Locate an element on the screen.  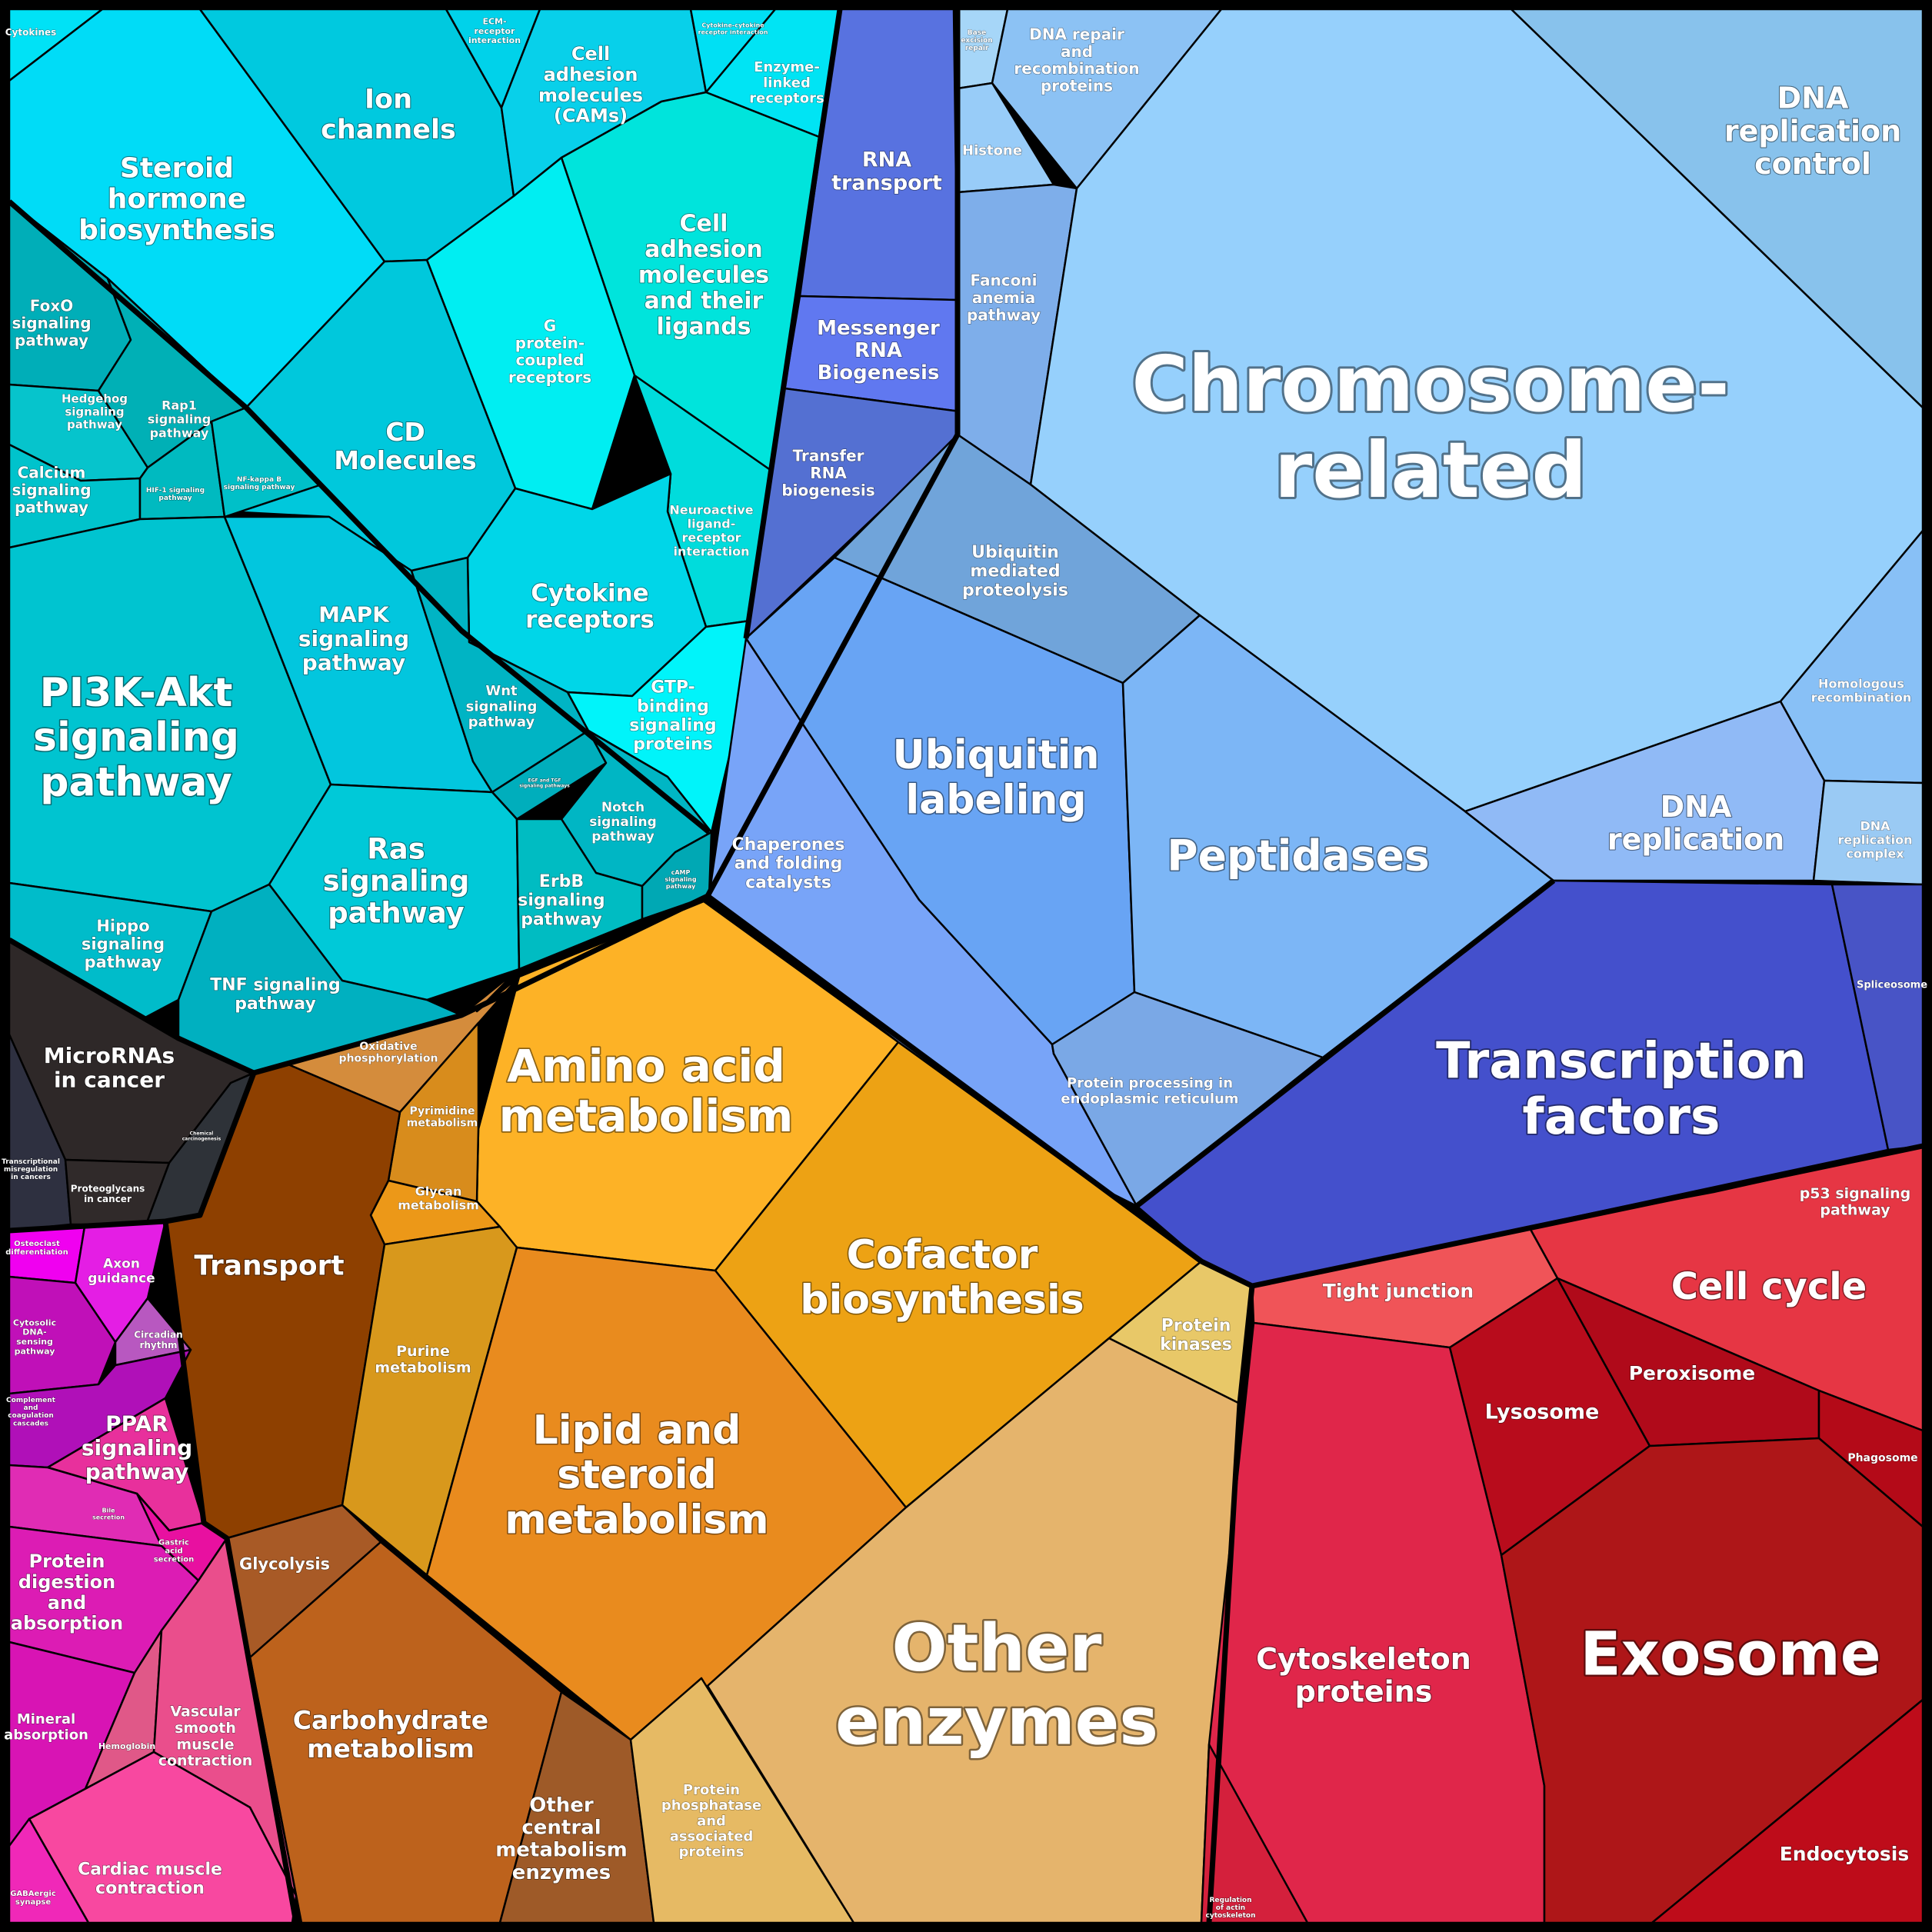
label-line: Cytosolic is located at coordinates (34, 1322).